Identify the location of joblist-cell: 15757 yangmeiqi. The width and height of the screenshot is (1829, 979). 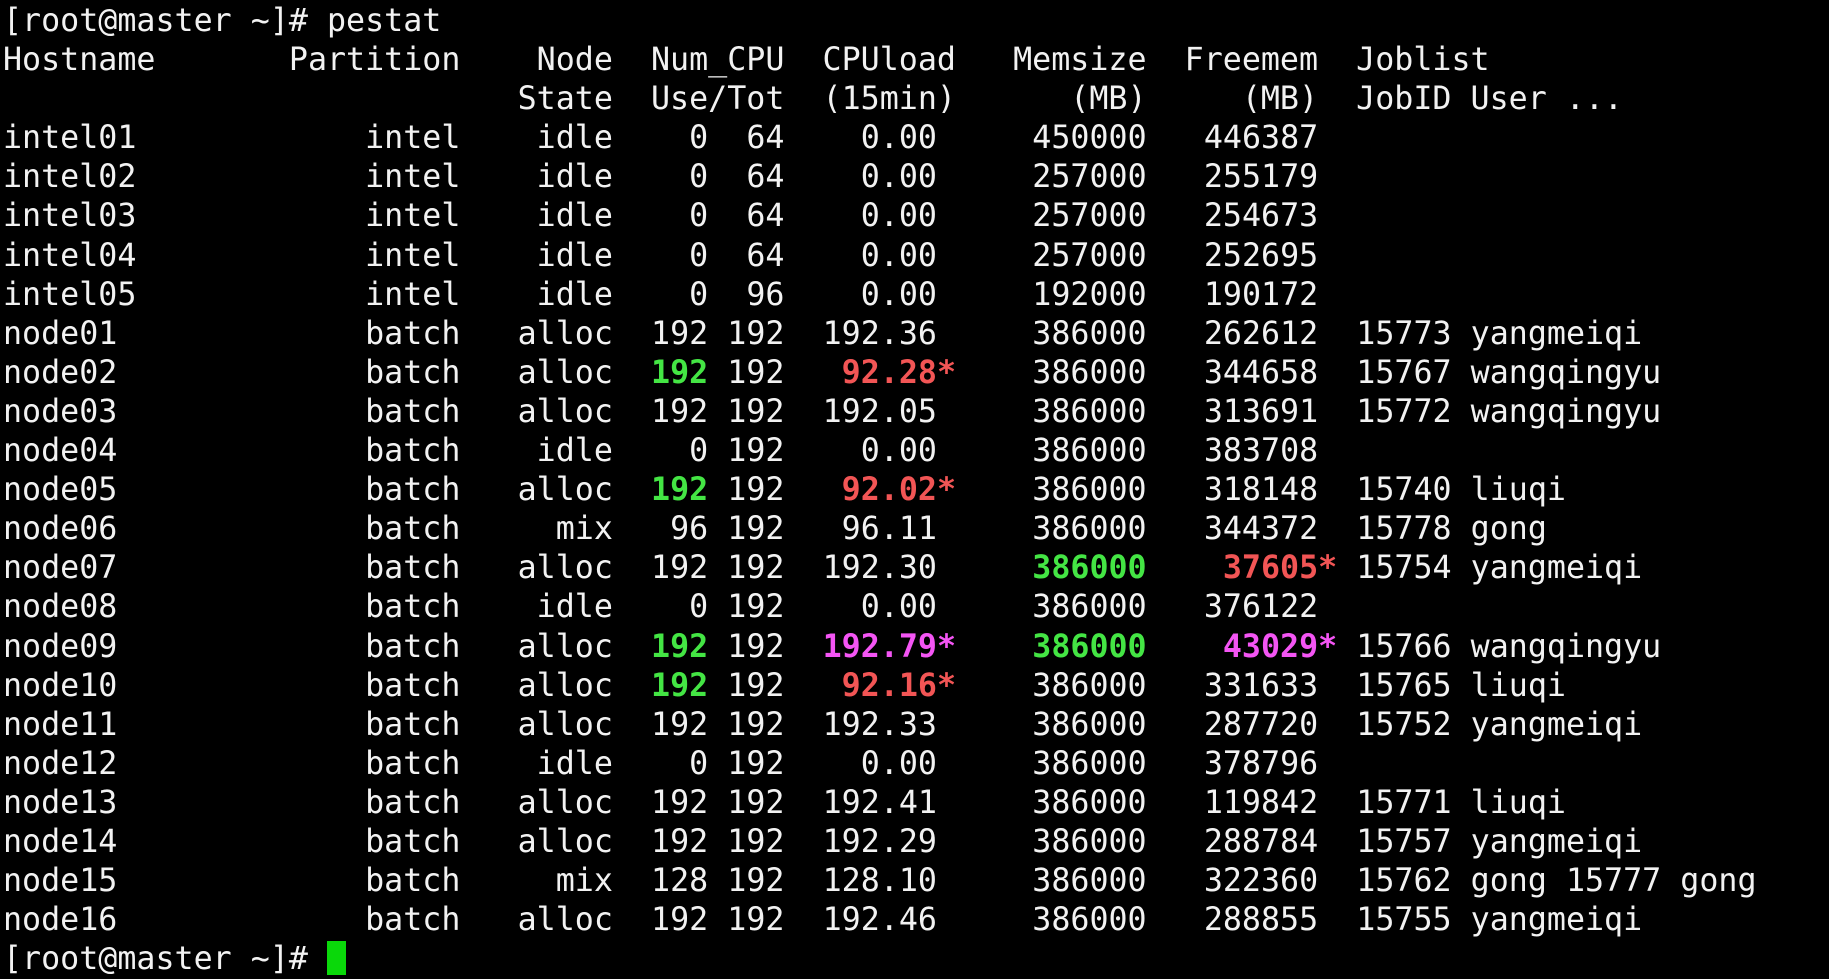
(1490, 841).